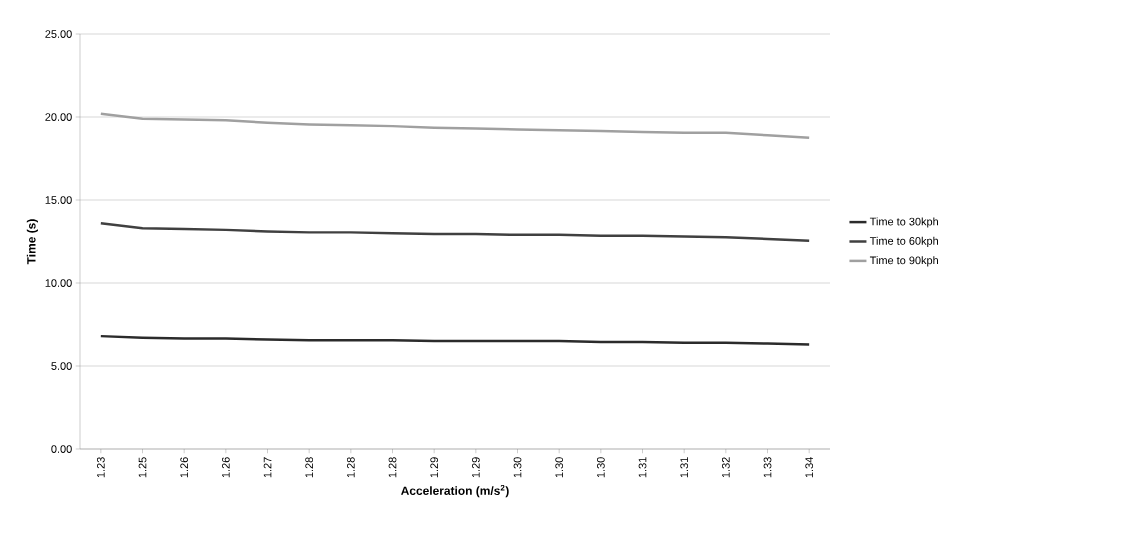 This screenshot has height=549, width=1148. What do you see at coordinates (267, 467) in the screenshot?
I see `x-tick-label: 1.27` at bounding box center [267, 467].